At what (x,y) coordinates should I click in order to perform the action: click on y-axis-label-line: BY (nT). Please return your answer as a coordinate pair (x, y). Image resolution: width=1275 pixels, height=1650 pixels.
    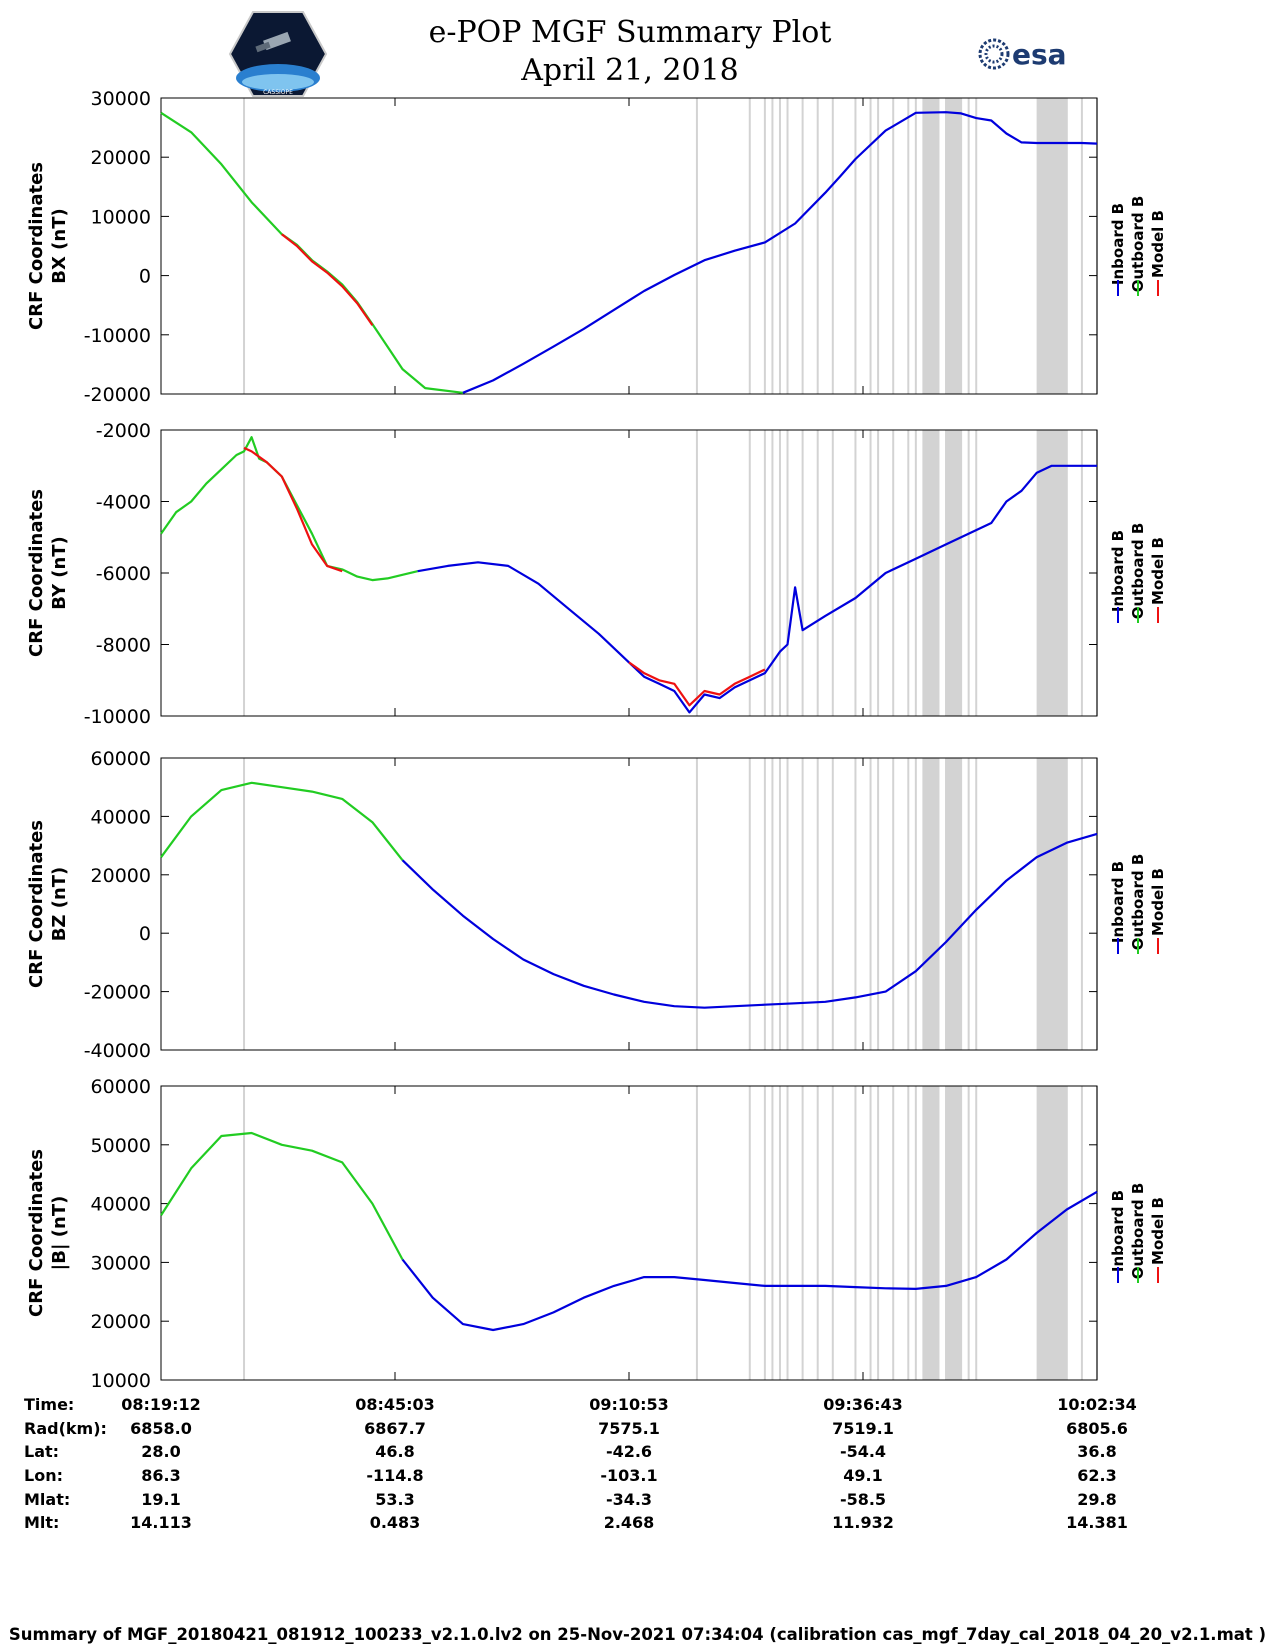
    Looking at the image, I should click on (59, 573).